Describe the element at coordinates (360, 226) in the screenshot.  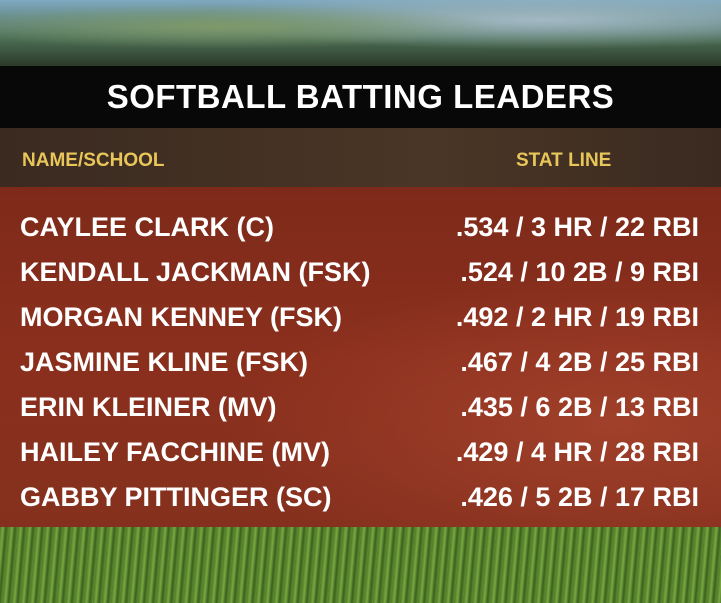
I see `table-row: CAYLEE CLARK (C) .534 / 3 HR / 22 RBI` at that location.